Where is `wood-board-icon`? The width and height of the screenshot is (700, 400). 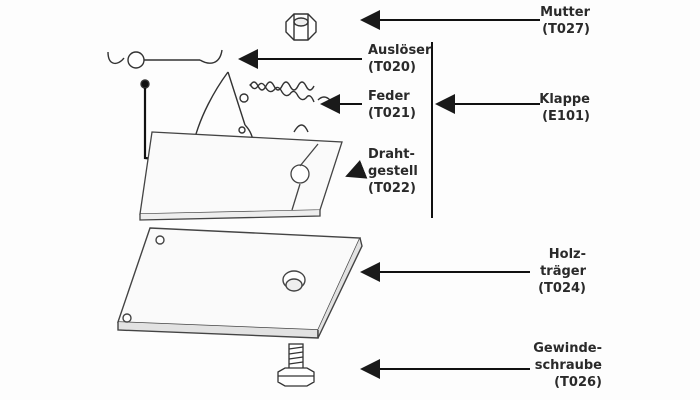 wood-board-icon is located at coordinates (240, 283).